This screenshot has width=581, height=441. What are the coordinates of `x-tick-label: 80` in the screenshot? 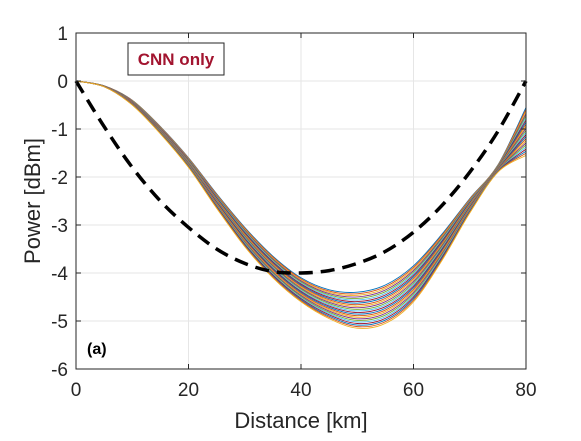 It's located at (525, 390).